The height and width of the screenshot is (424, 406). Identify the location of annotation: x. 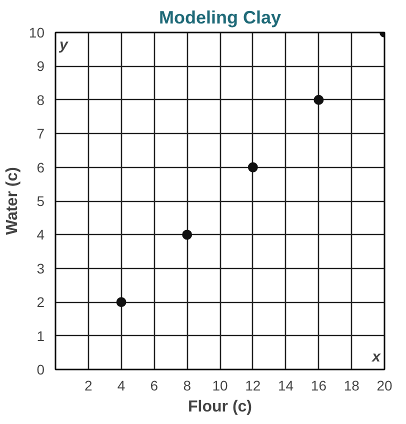
(376, 357).